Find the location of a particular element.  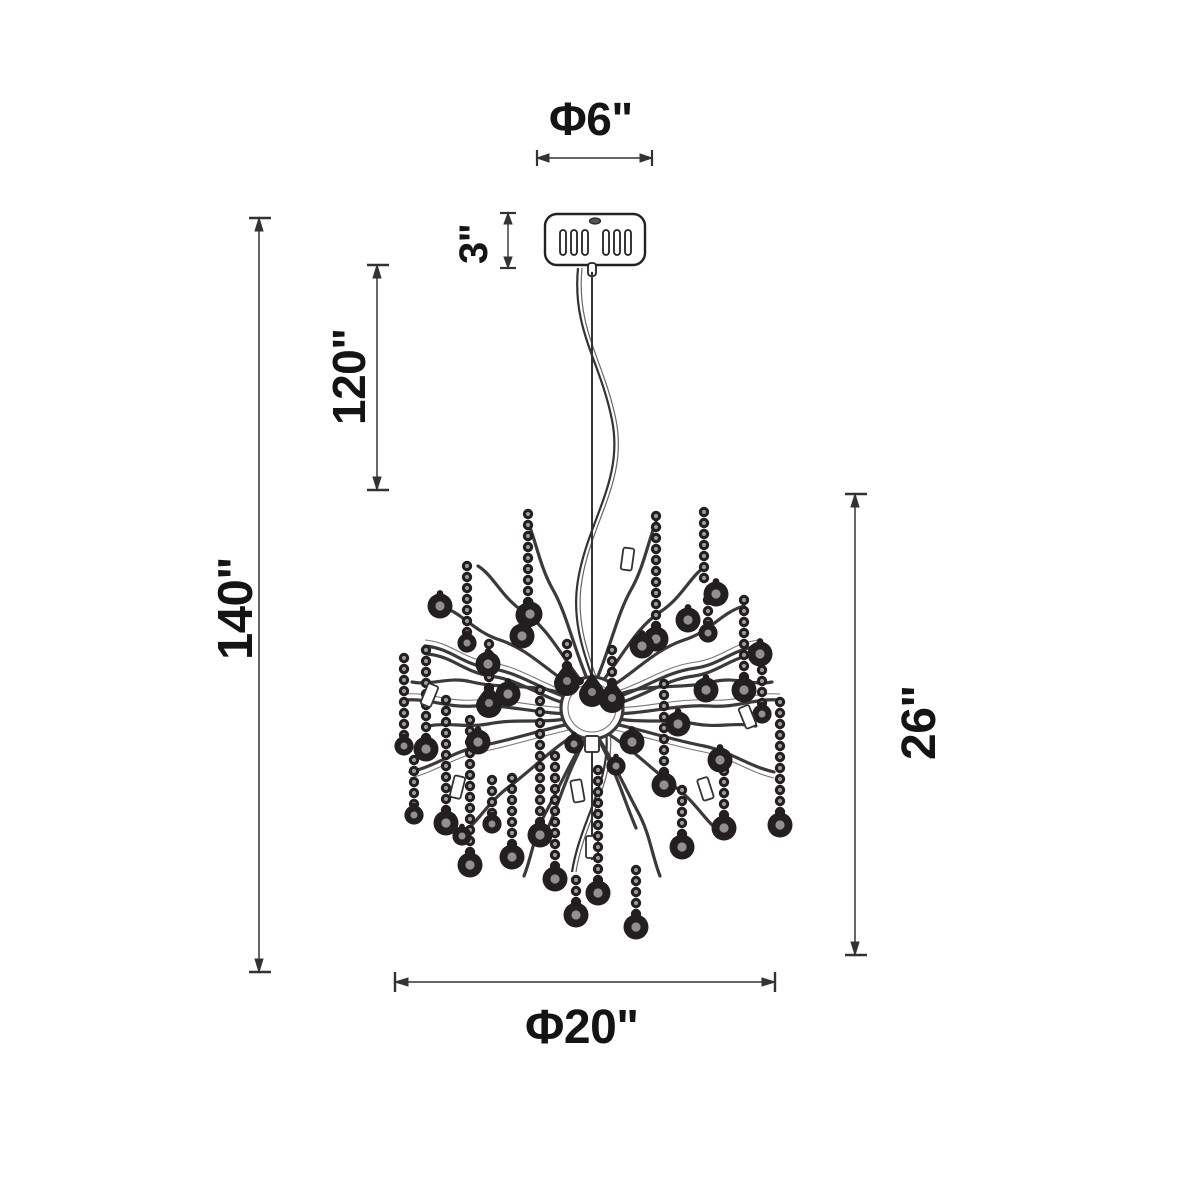

arm-outline-group is located at coordinates (592, 709).